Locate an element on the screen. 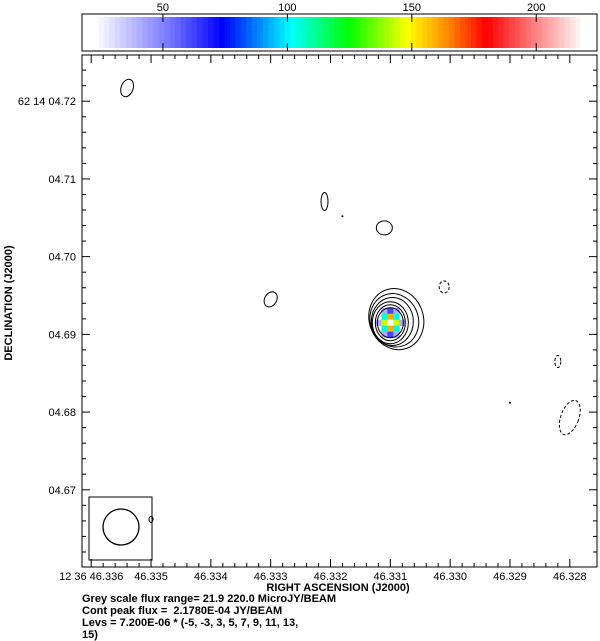 Image resolution: width=600 pixels, height=641 pixels. y-axis-title: DECLINATION (J2000) is located at coordinates (9, 303).